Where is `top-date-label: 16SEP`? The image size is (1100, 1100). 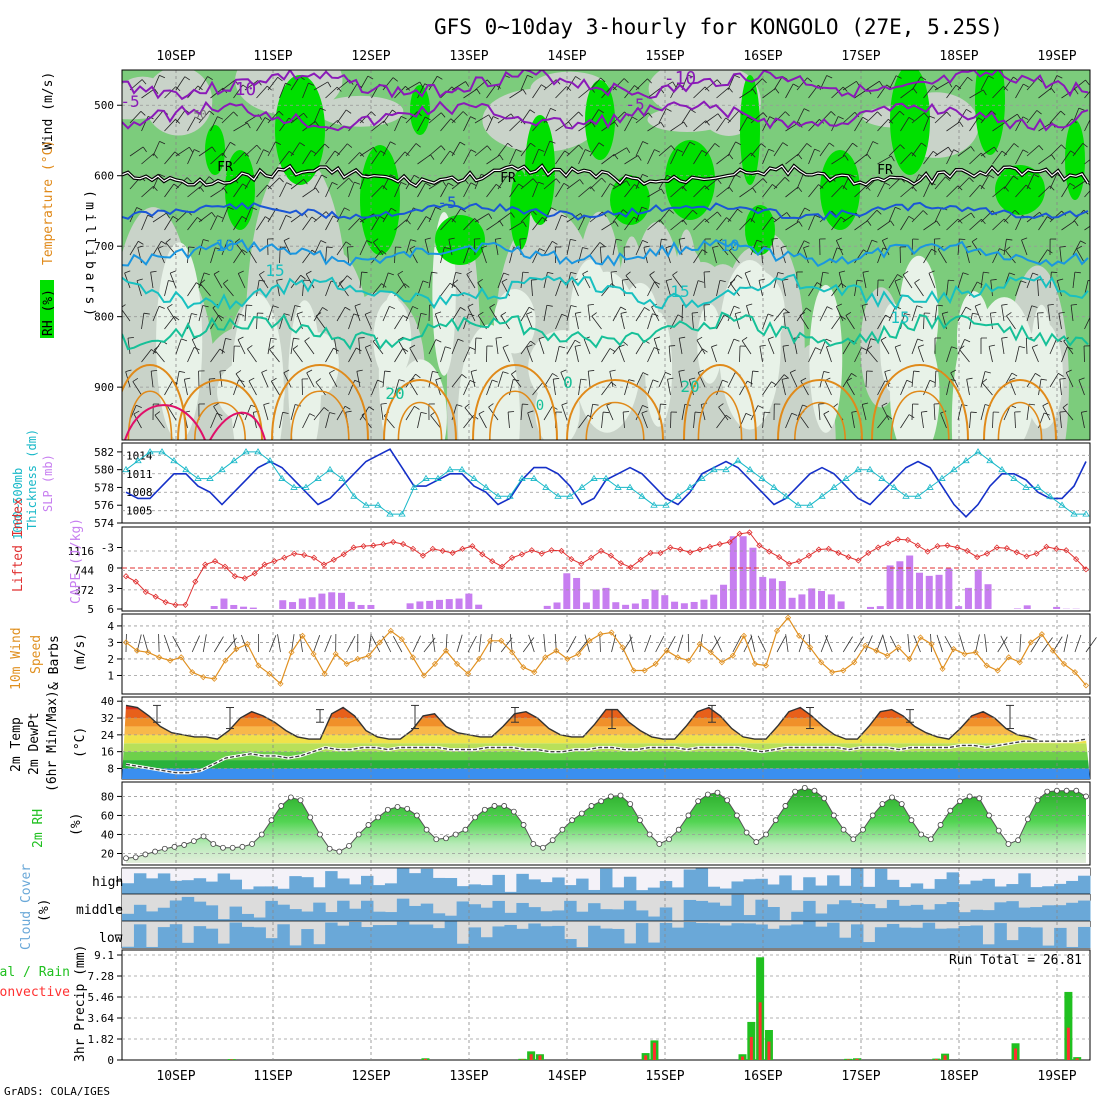 top-date-label: 16SEP is located at coordinates (762, 56).